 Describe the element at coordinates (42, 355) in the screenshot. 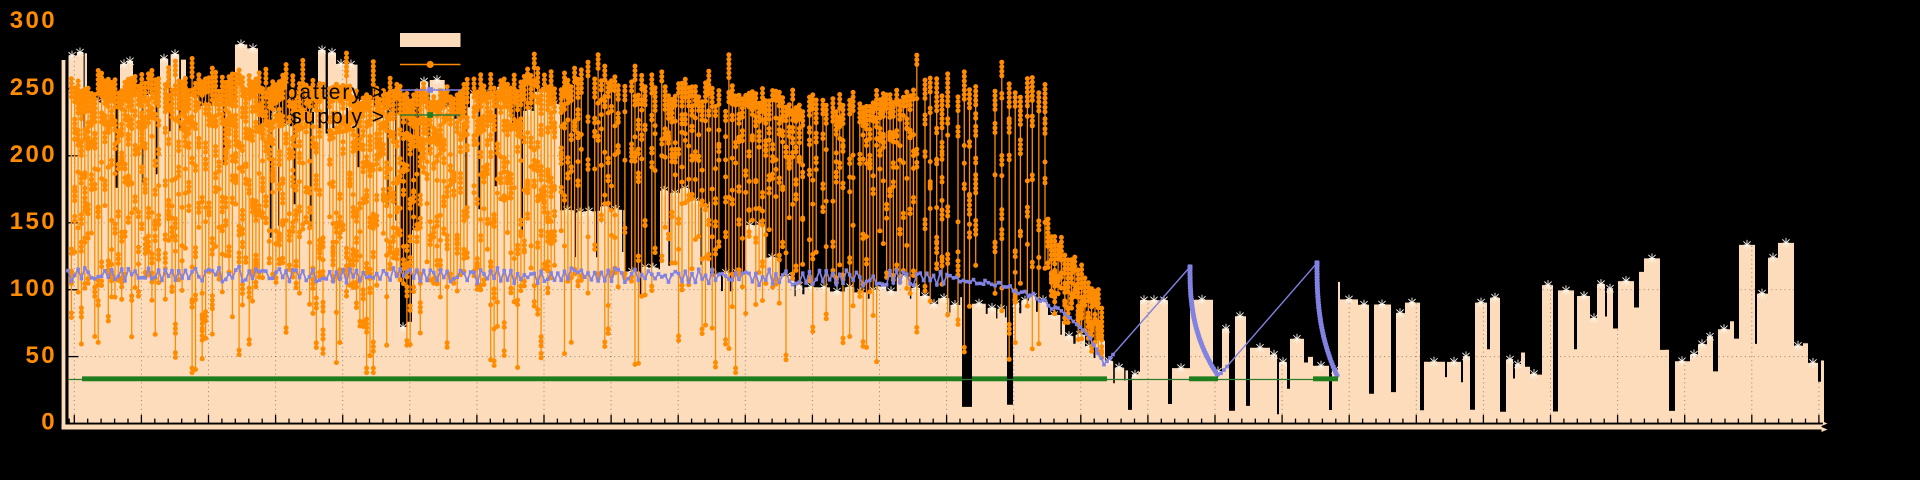

I see `svg-text: 50` at that location.